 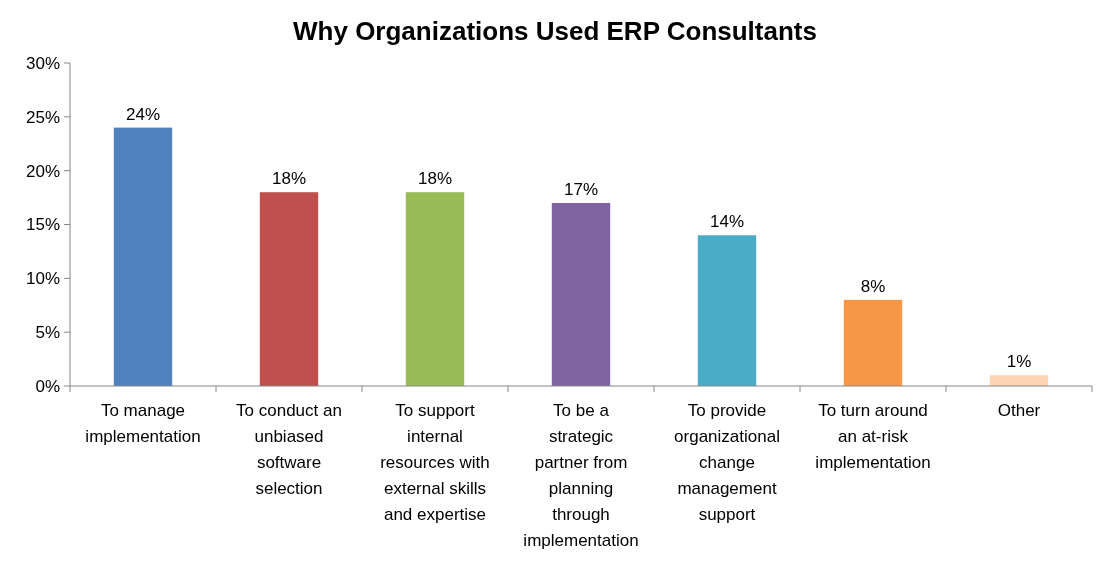 I want to click on y-tick-label: 5%, so click(x=47, y=333).